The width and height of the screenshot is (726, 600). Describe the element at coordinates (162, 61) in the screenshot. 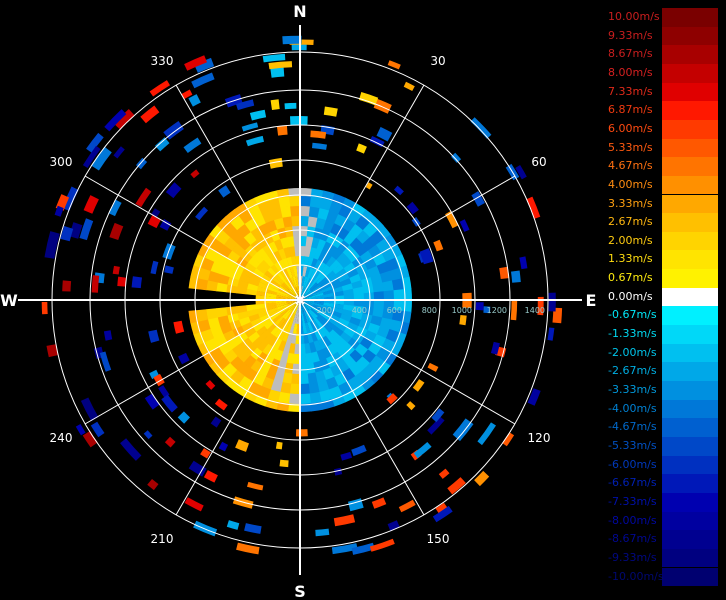

I see `degree-label: 330` at that location.